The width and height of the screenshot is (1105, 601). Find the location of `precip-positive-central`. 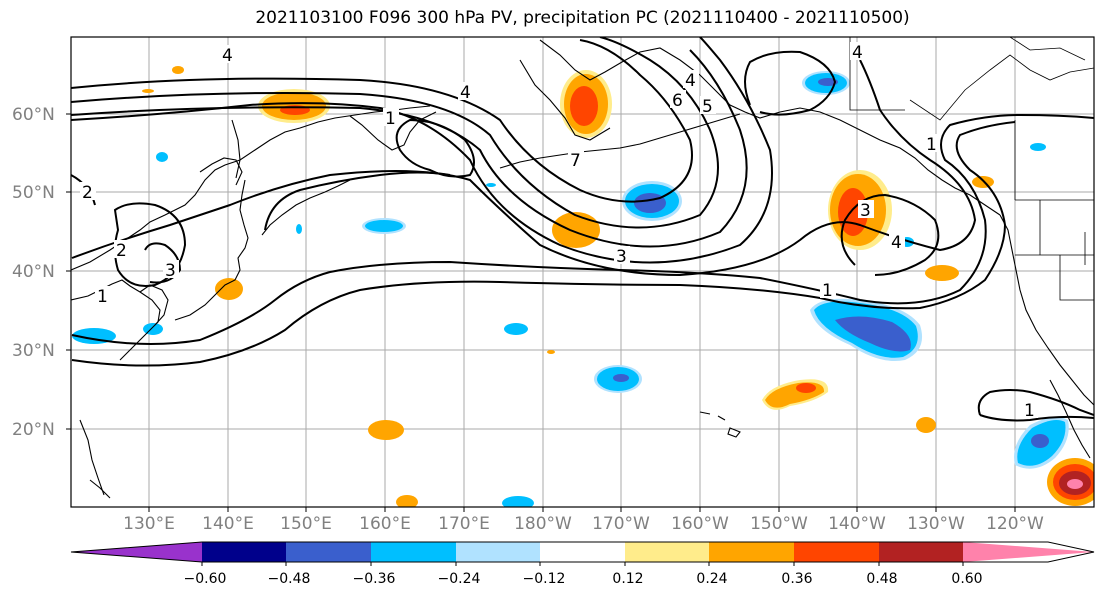

precip-positive-central is located at coordinates (576, 230).